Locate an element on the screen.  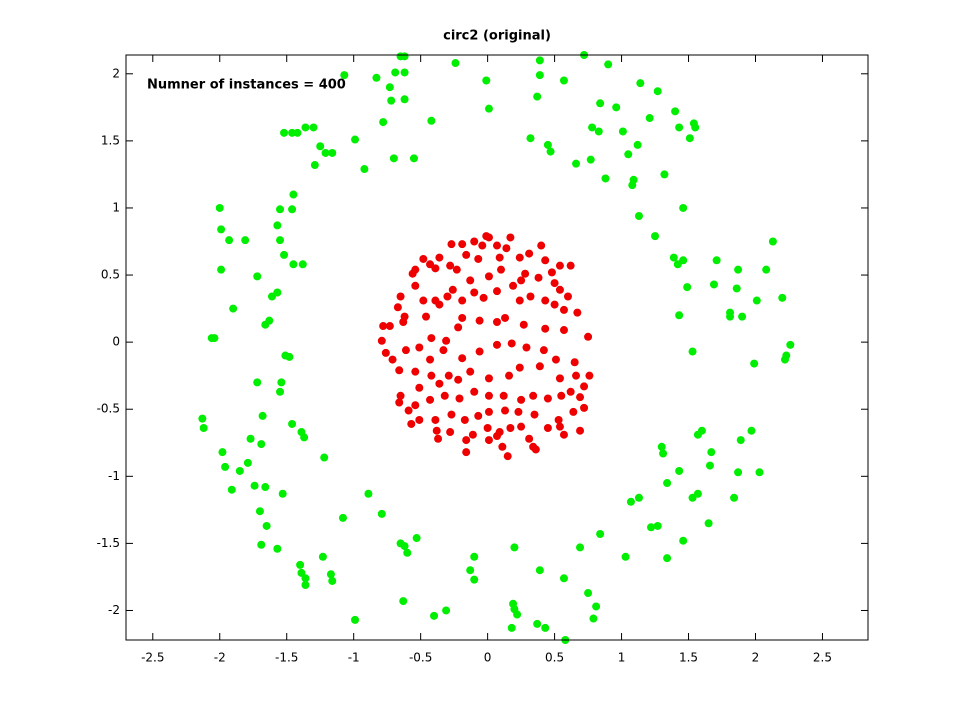
y-tick-label: 1 is located at coordinates (116, 207).